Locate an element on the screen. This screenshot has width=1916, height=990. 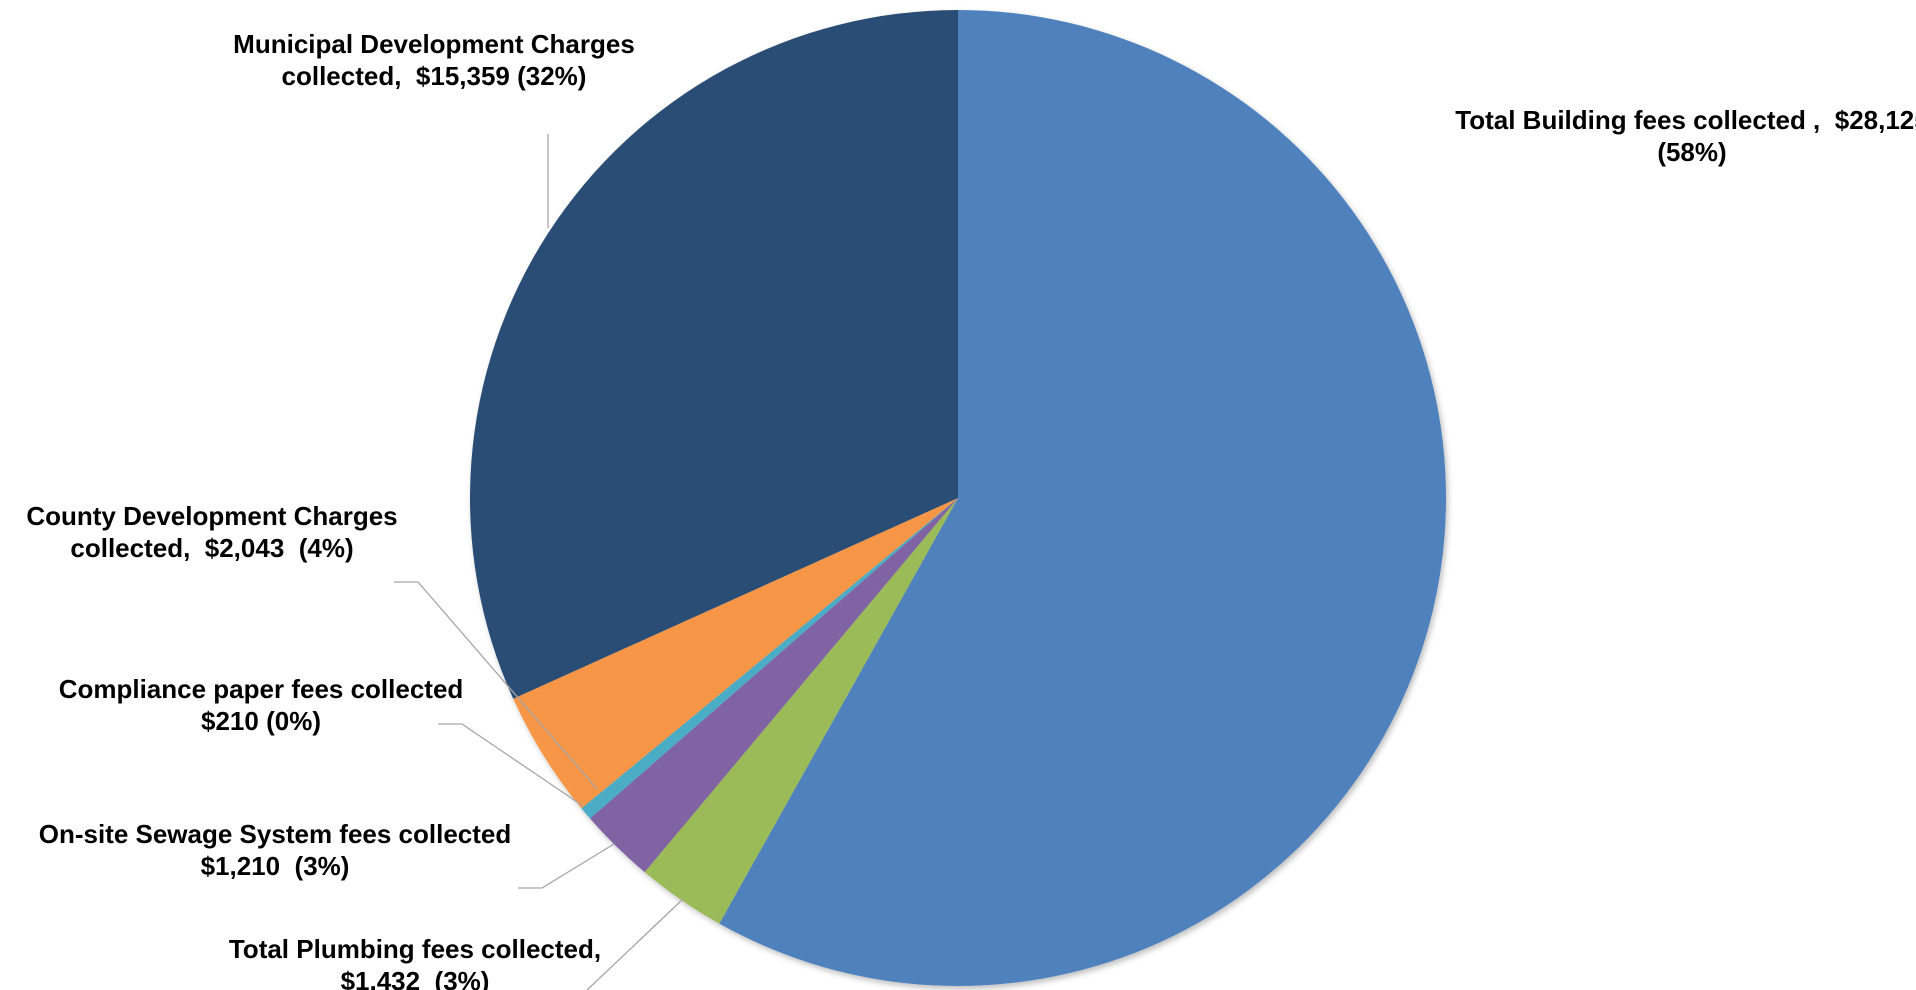
pie-slice-county is located at coordinates (735, 653).